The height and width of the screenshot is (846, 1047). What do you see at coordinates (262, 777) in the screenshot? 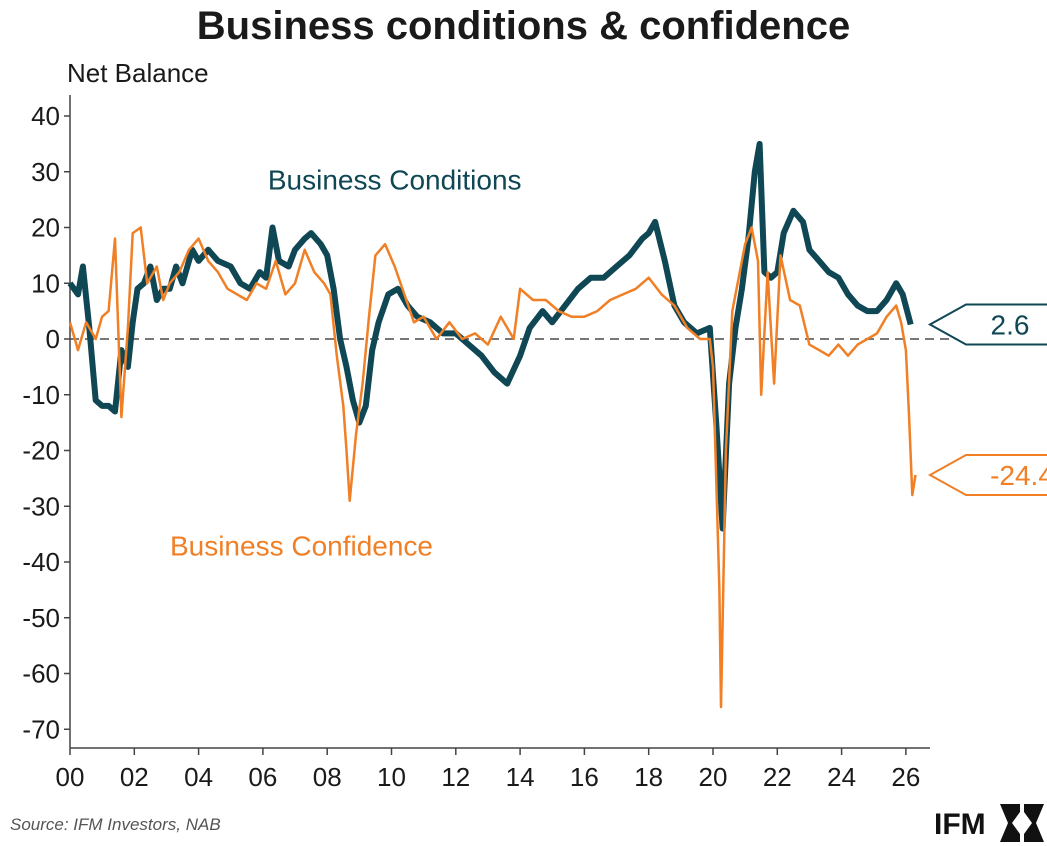
I see `x-tick-label: 06` at bounding box center [262, 777].